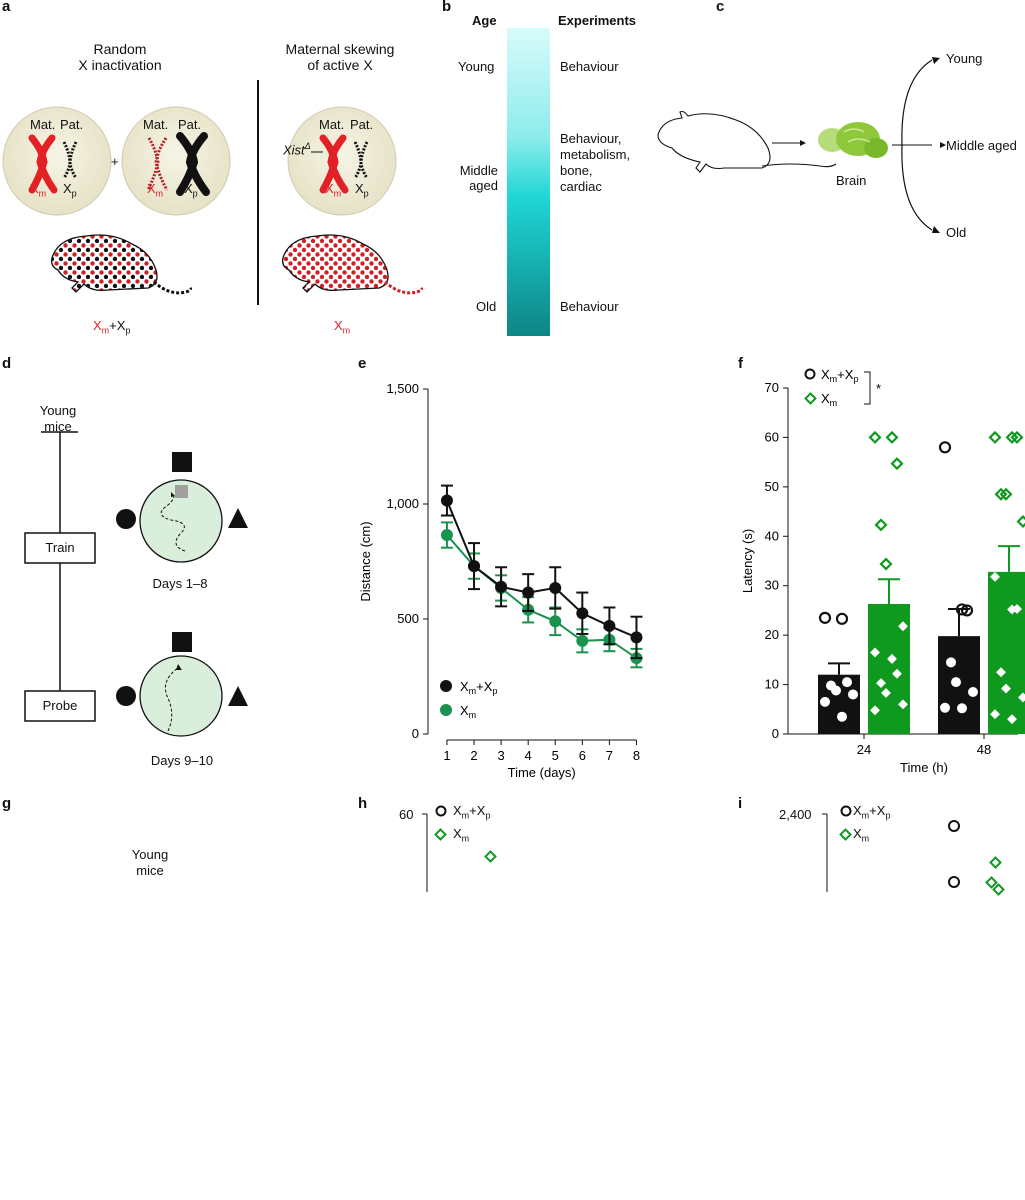 This screenshot has width=1025, height=1200. What do you see at coordinates (440, 834) in the screenshot?
I see `h-legend-diamond` at bounding box center [440, 834].